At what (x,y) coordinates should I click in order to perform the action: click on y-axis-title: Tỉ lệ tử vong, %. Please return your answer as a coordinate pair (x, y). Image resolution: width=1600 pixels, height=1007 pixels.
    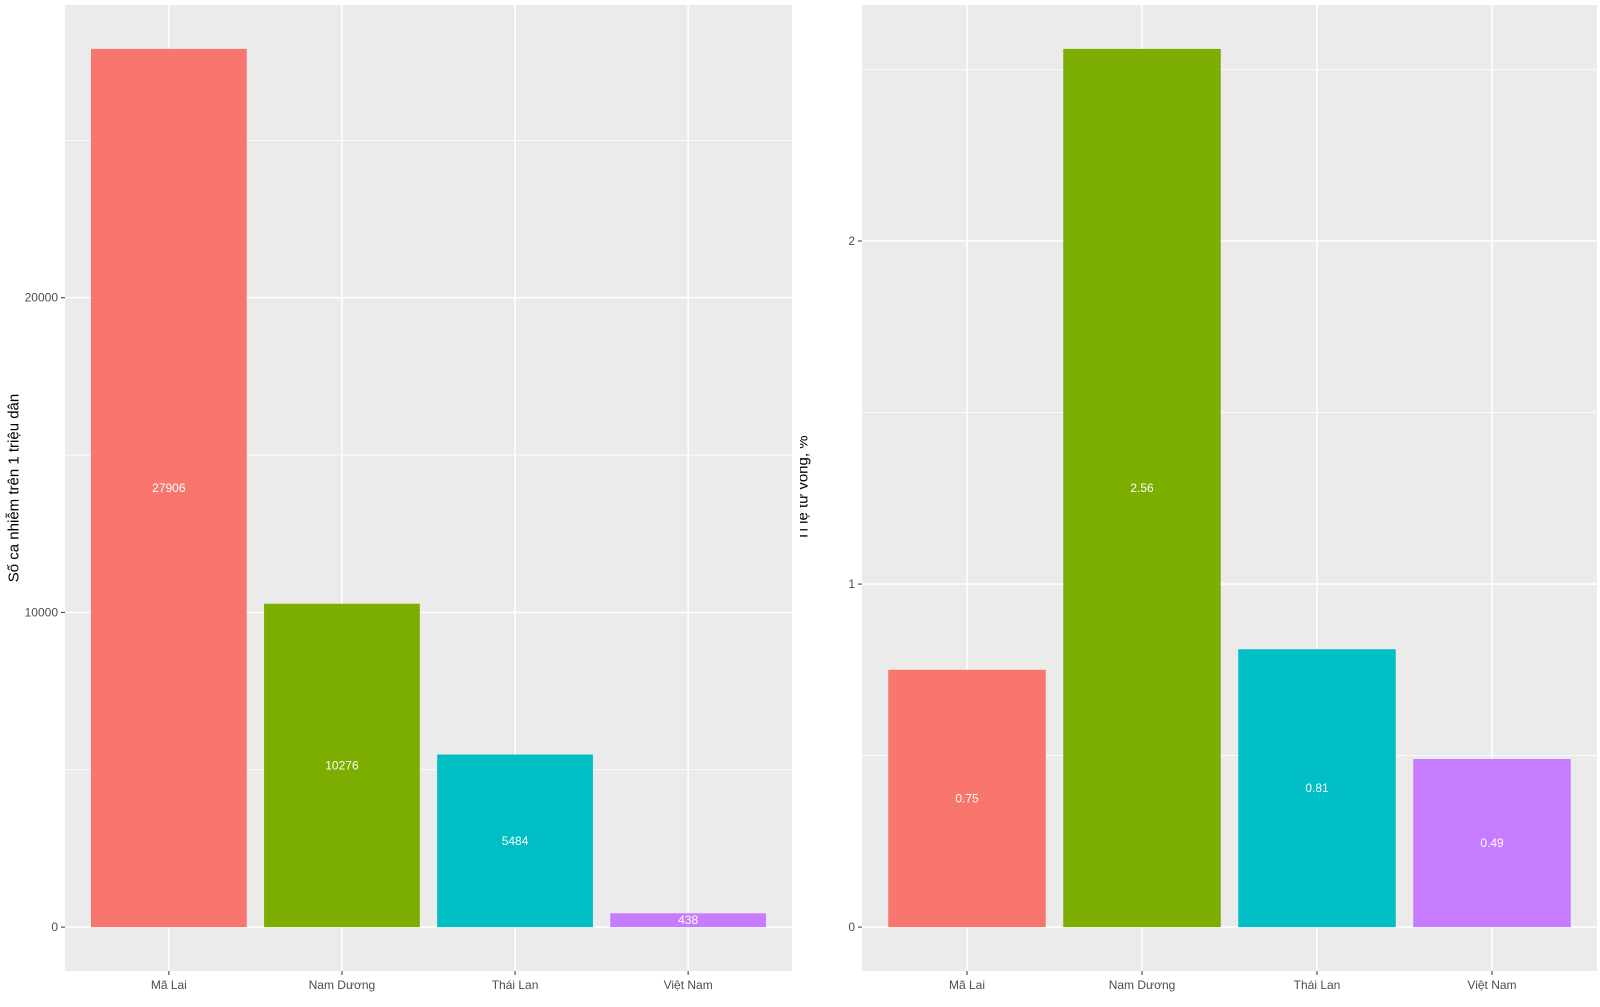
    Looking at the image, I should click on (806, 487).